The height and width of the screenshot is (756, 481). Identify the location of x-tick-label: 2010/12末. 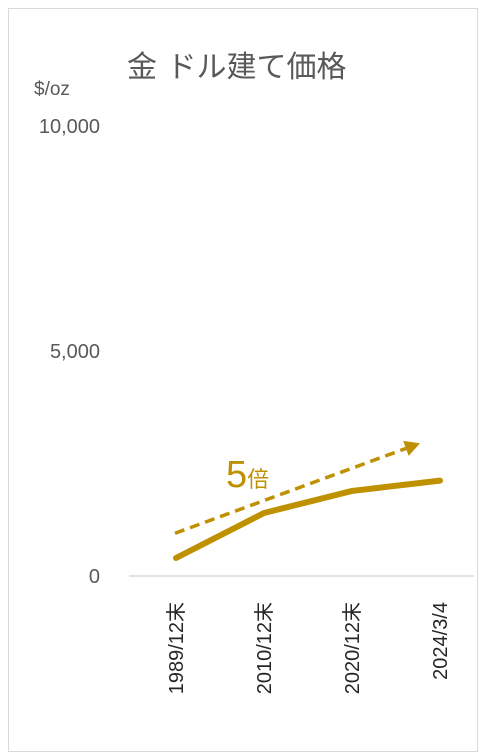
(264, 648).